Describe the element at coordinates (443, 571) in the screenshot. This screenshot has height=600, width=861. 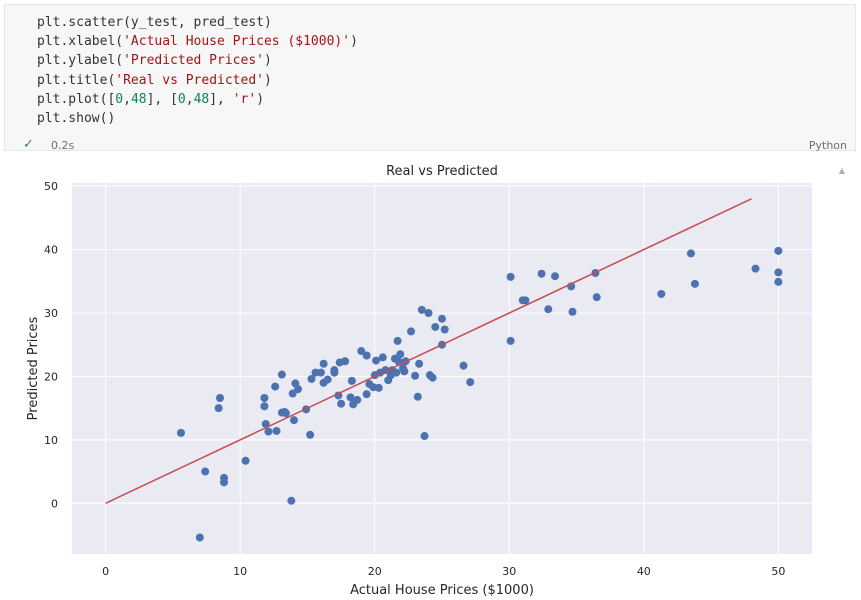
I see `x-tick-labels: 0 10 20 30 40 50` at that location.